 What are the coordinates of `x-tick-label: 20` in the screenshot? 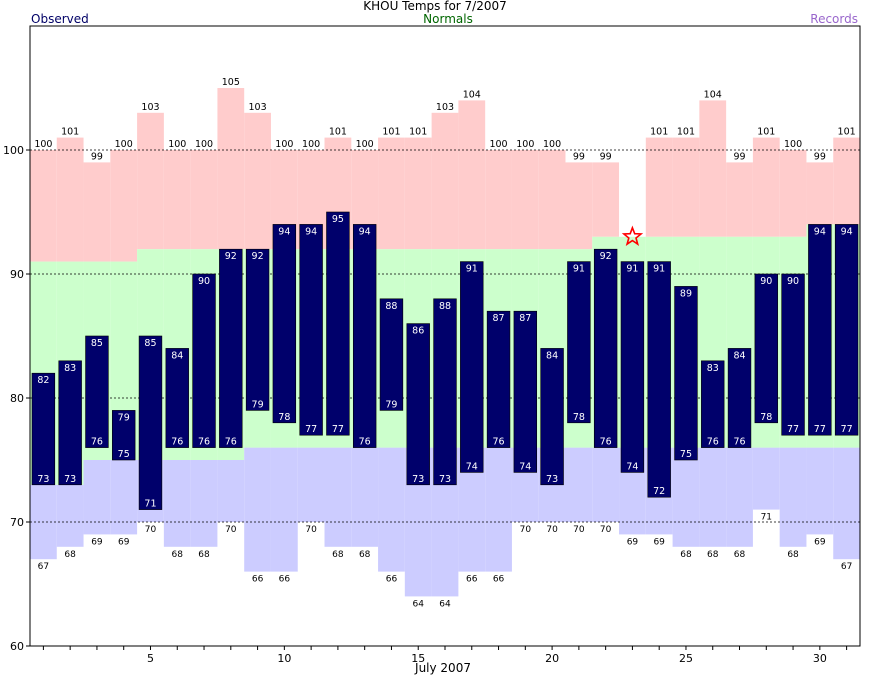 It's located at (552, 658).